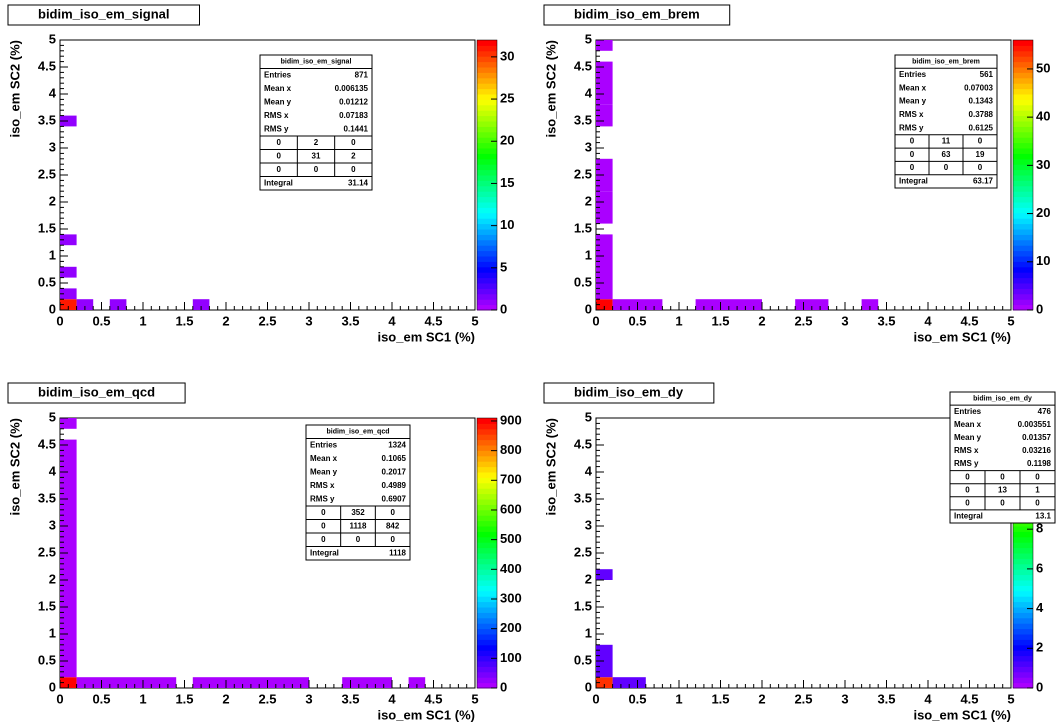 This screenshot has width=1062, height=725. I want to click on stats-label: Mean y, so click(278, 101).